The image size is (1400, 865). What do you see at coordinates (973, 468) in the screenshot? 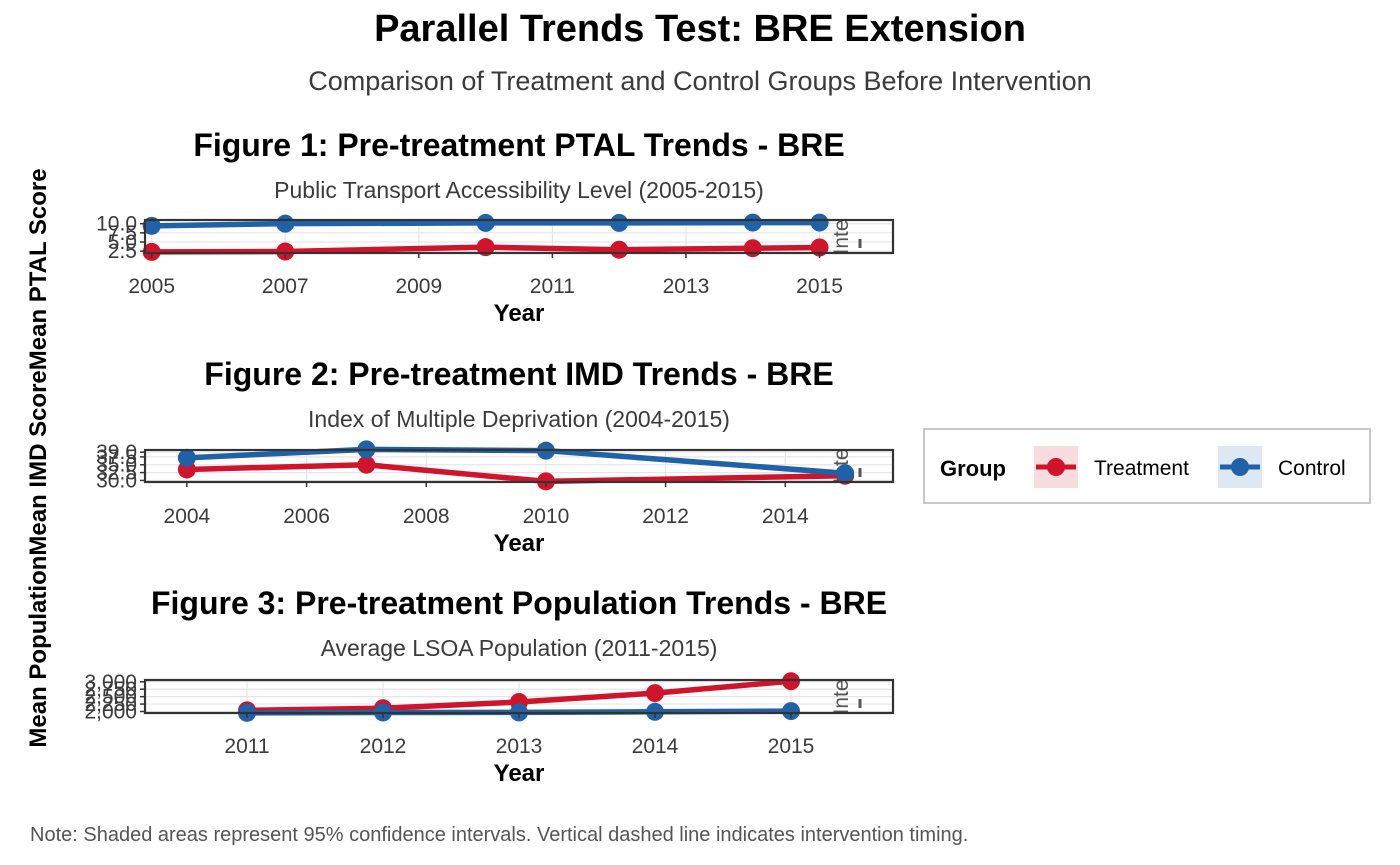
I see `legend-title: Group` at bounding box center [973, 468].